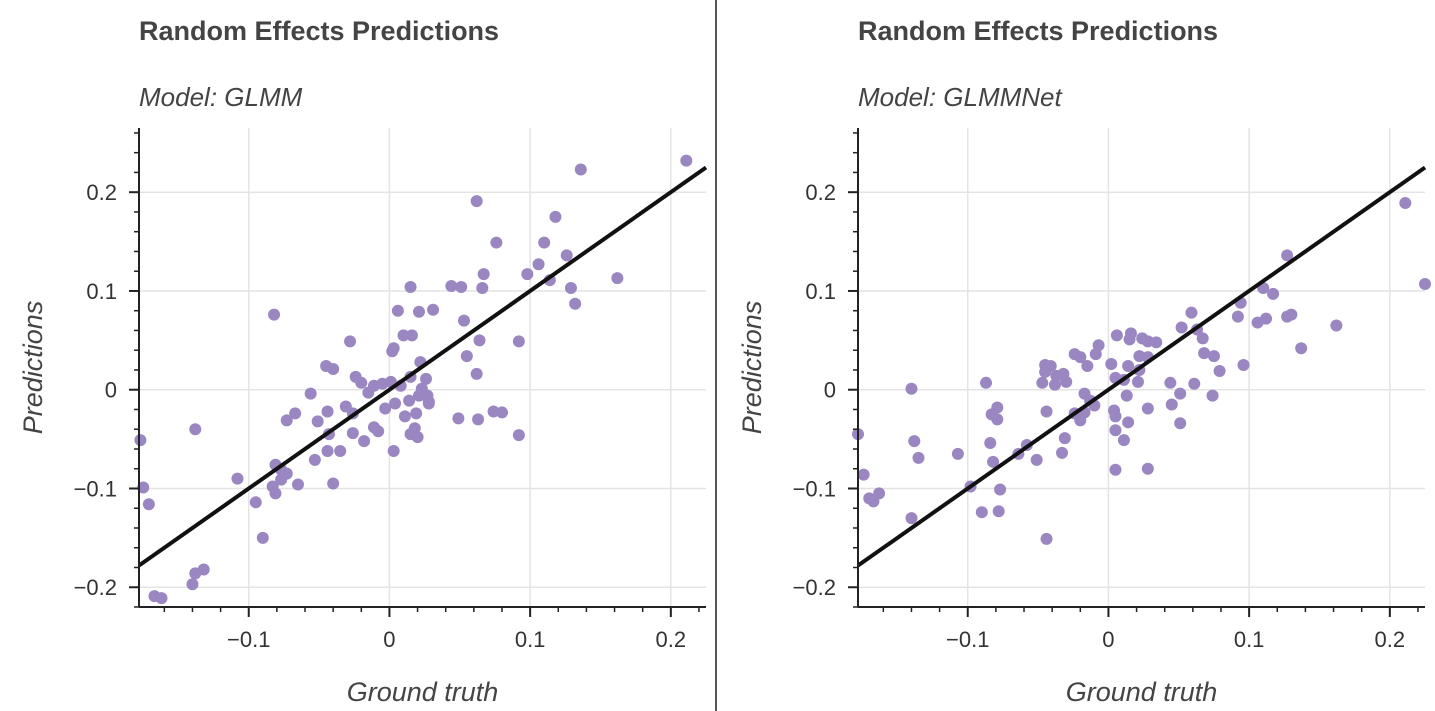  Describe the element at coordinates (960, 97) in the screenshot. I see `chart-subtitle: Model: GLMMNet` at that location.